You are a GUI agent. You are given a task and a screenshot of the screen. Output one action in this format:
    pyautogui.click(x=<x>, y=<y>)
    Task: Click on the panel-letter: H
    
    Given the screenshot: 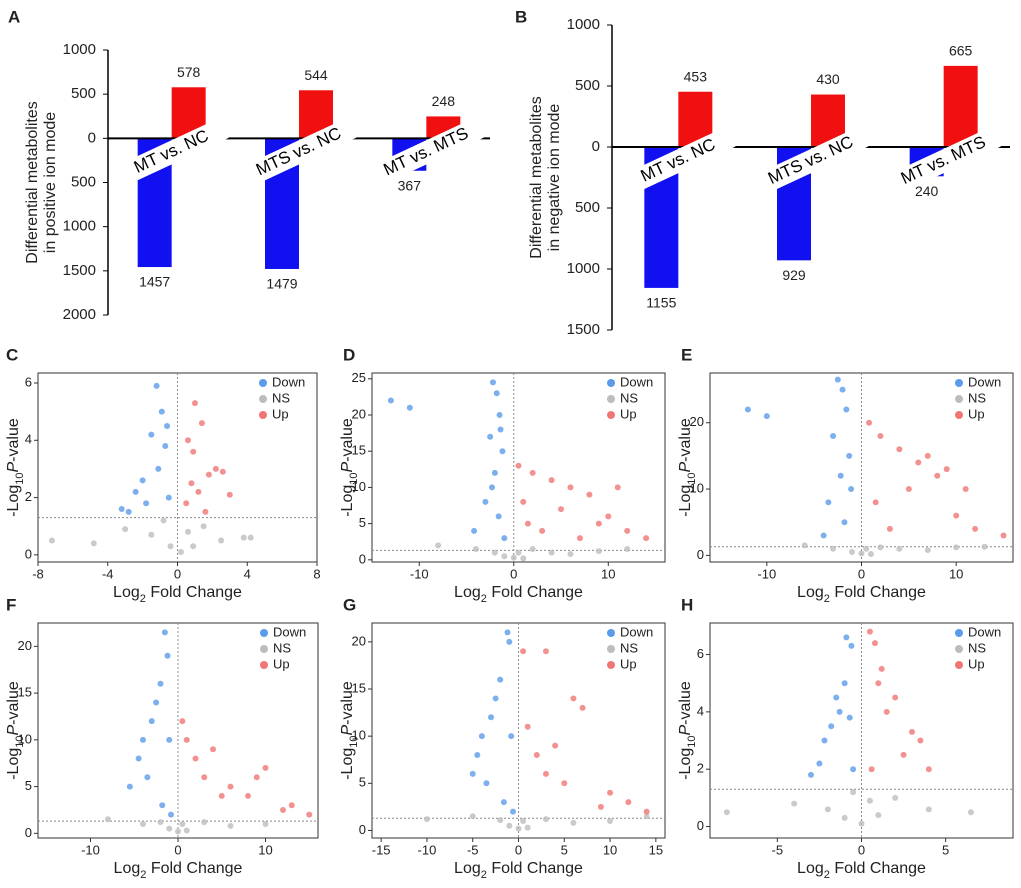 What is the action you would take?
    pyautogui.click(x=687, y=604)
    